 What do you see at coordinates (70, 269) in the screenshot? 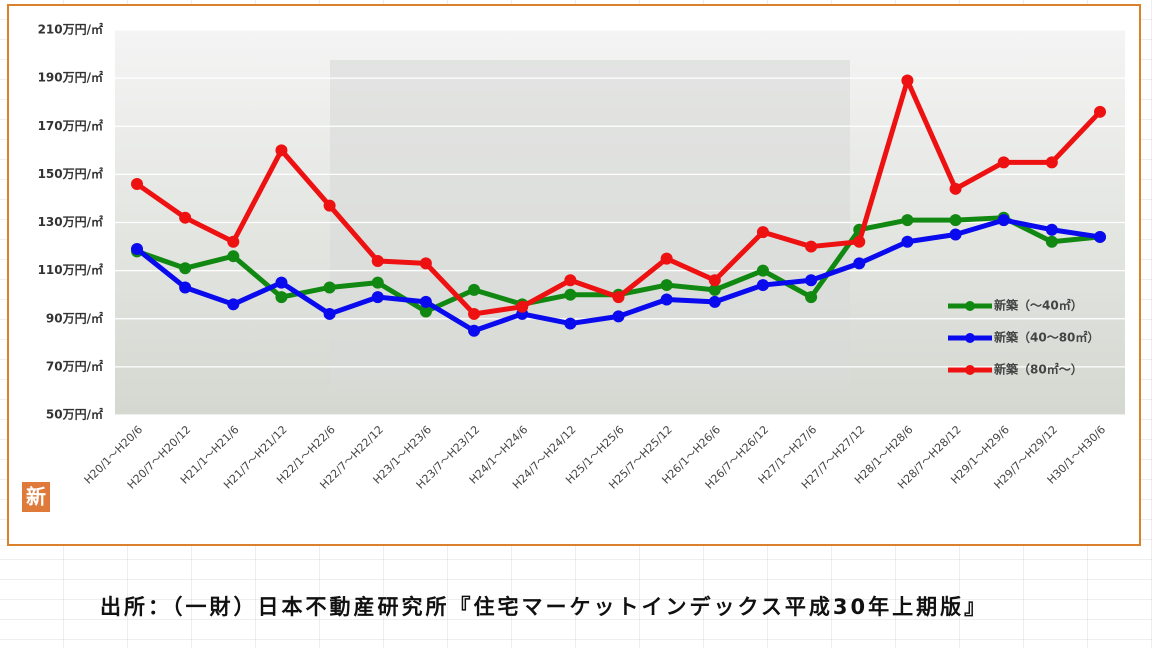
I see `y-tick-label: 110万円/㎡` at bounding box center [70, 269].